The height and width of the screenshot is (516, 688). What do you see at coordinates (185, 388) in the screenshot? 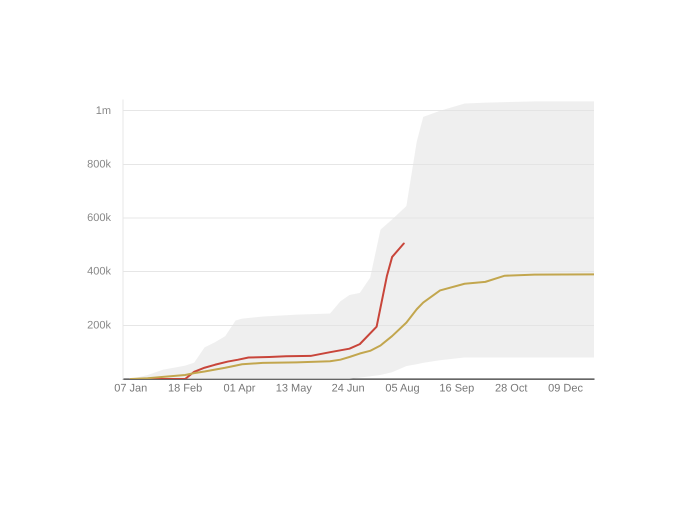
I see `x-tick-label: 18 Feb` at bounding box center [185, 388].